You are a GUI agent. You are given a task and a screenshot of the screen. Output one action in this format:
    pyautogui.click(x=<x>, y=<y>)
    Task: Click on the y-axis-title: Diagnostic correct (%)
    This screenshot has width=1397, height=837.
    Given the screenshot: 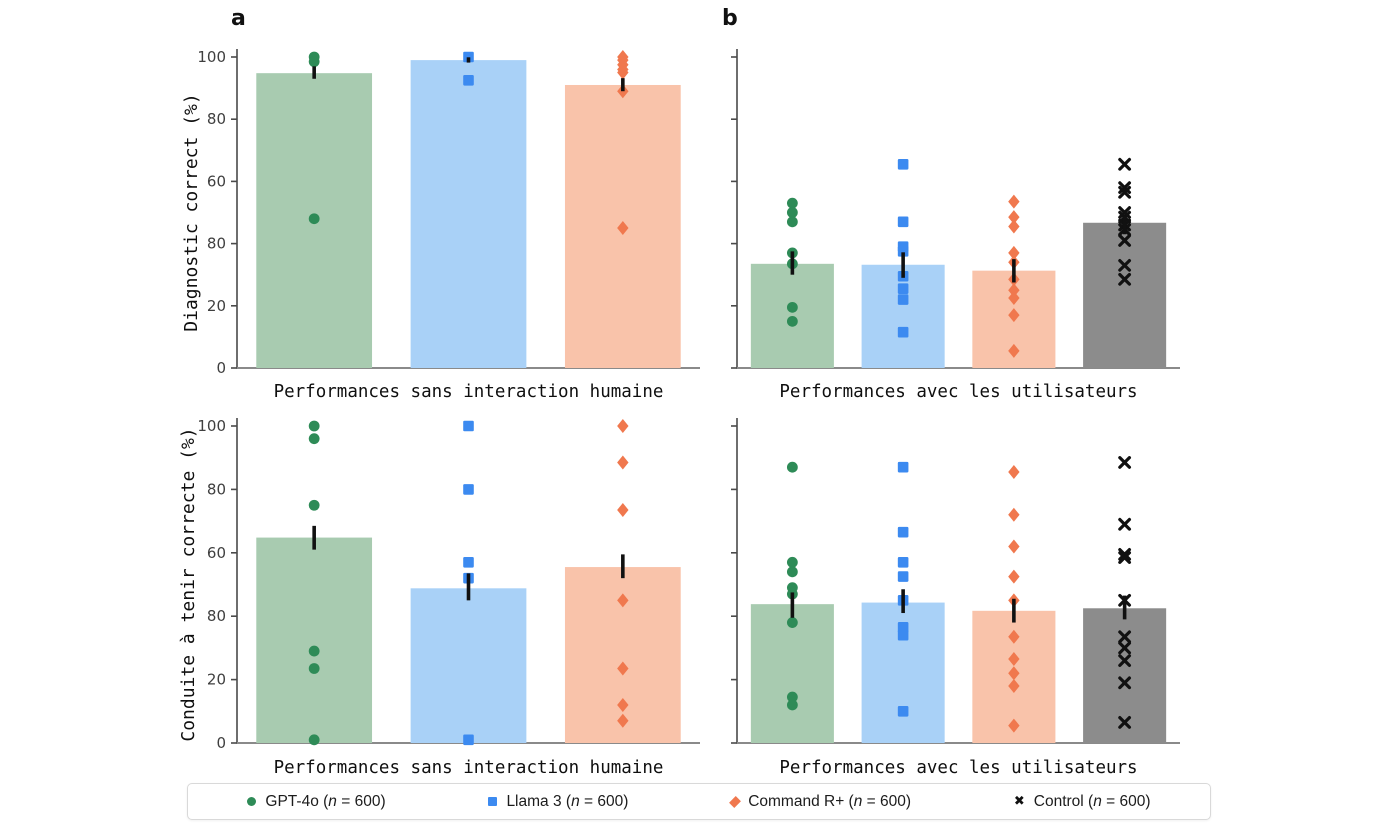 What is the action you would take?
    pyautogui.click(x=191, y=212)
    